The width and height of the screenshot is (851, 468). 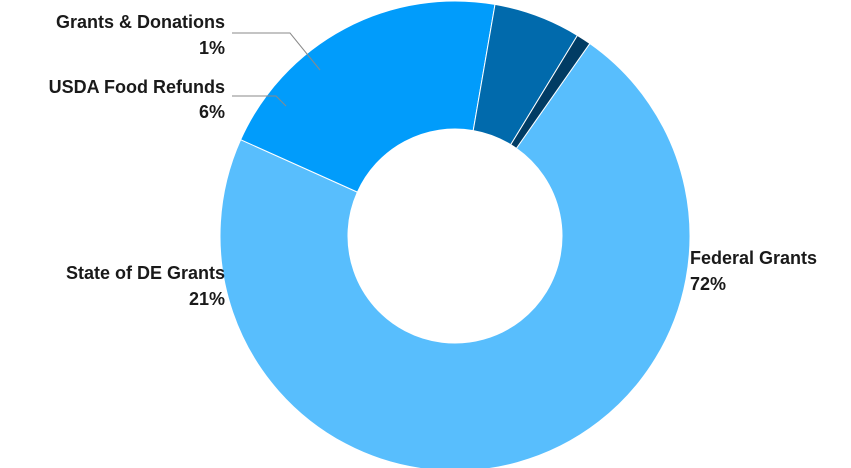 I want to click on leader-lines, so click(x=276, y=69).